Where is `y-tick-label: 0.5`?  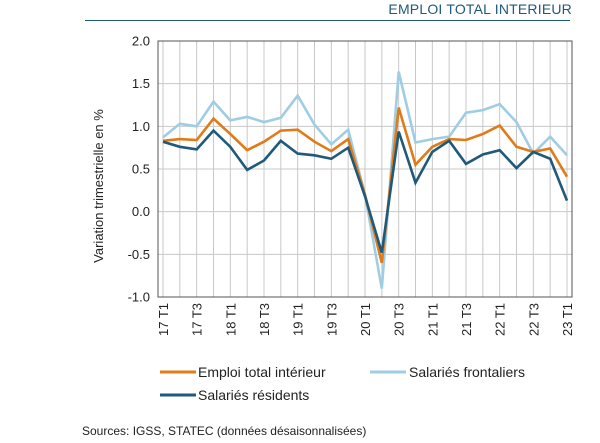
y-tick-label: 0.5 is located at coordinates (141, 169).